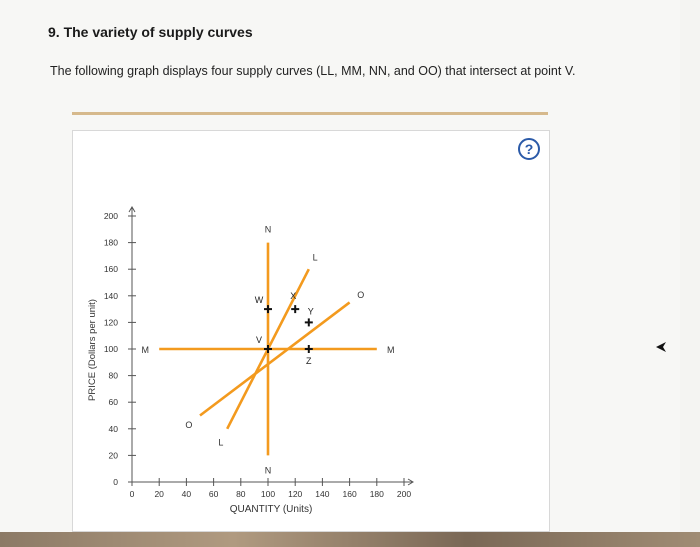 This screenshot has height=547, width=700. Describe the element at coordinates (111, 269) in the screenshot. I see `y-tick-label: 160` at that location.